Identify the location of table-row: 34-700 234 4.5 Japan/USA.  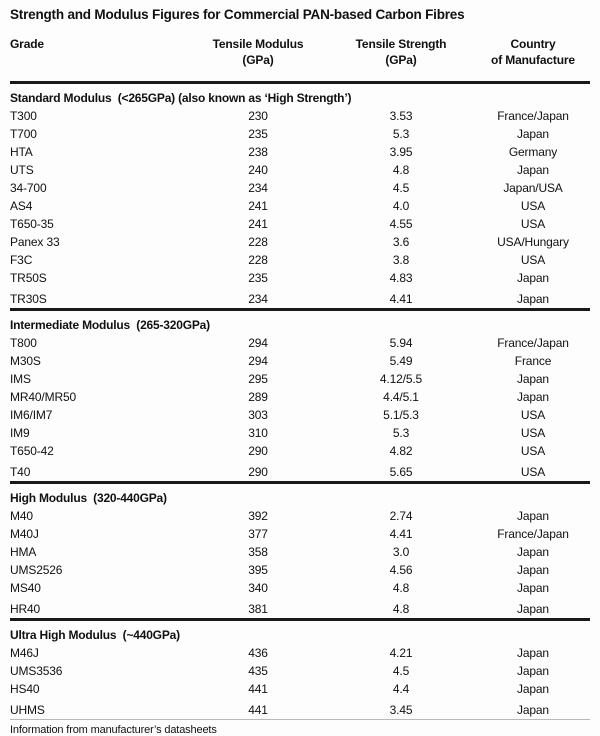
(300, 188).